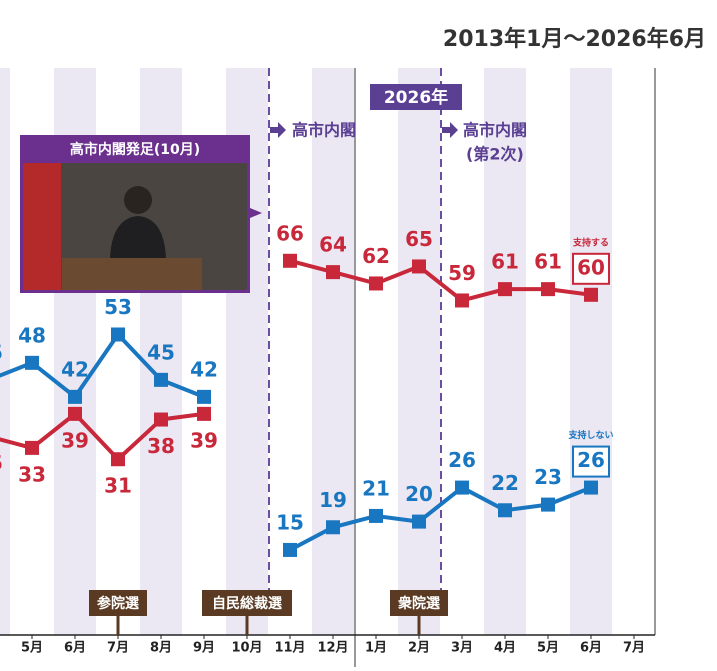 The width and height of the screenshot is (717, 671). I want to click on value-label: 33, so click(32, 474).